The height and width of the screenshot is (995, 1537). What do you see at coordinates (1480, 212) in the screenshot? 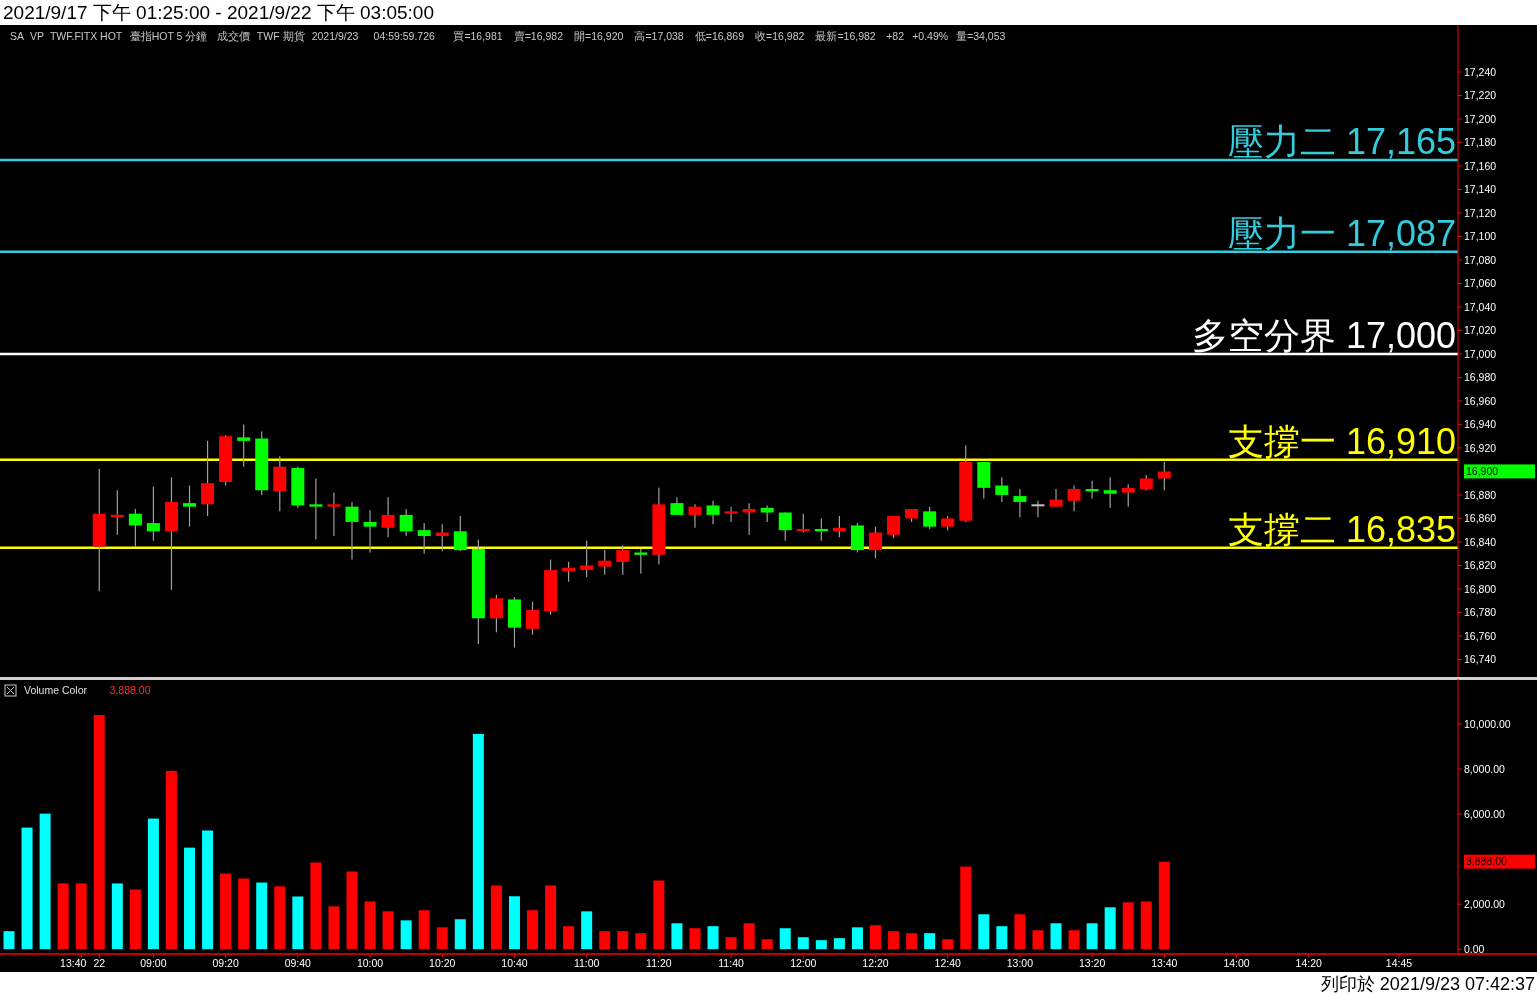
I see `y-tick-label: 17,120` at bounding box center [1480, 212].